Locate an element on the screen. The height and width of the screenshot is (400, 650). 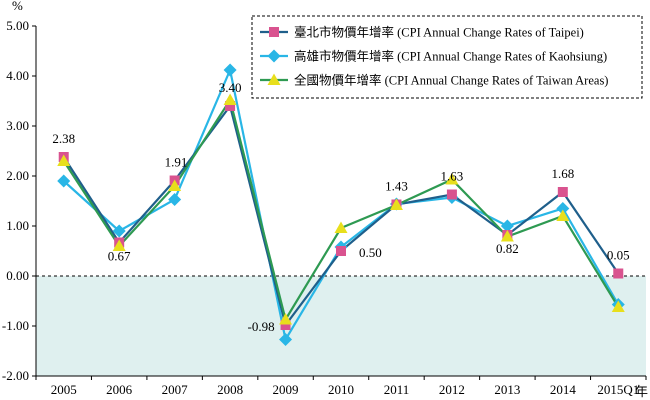
x-tick-label: 2009 is located at coordinates (286, 389).